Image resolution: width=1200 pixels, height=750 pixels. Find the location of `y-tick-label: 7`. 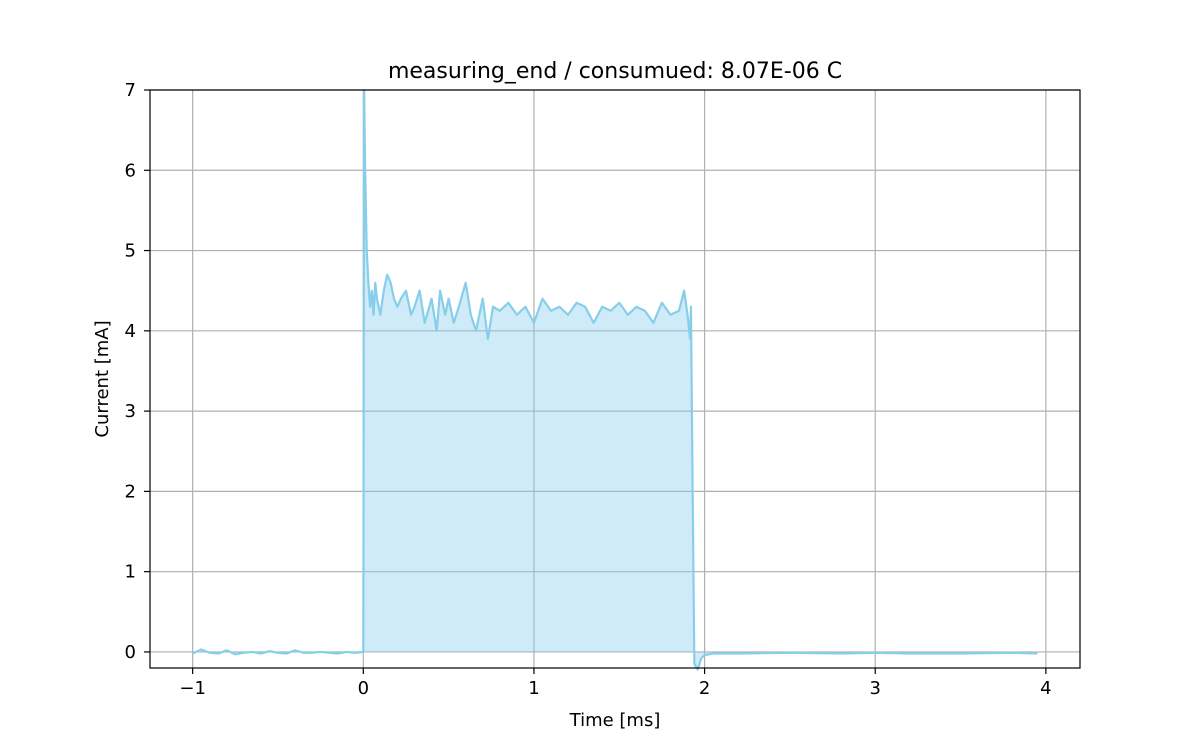

y-tick-label: 7 is located at coordinates (130, 90).